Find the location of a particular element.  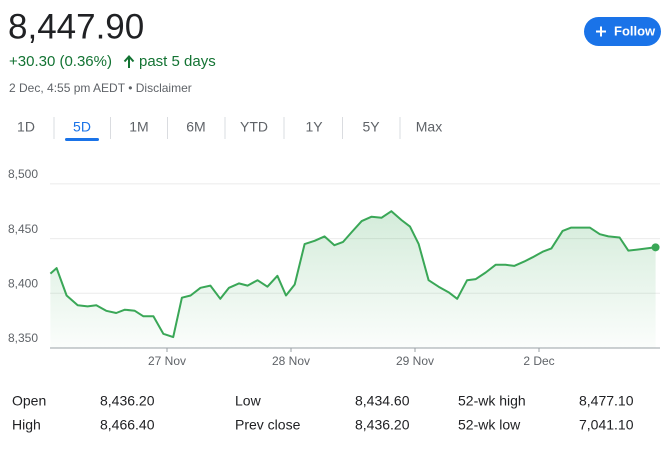

tab: 5D is located at coordinates (82, 127).